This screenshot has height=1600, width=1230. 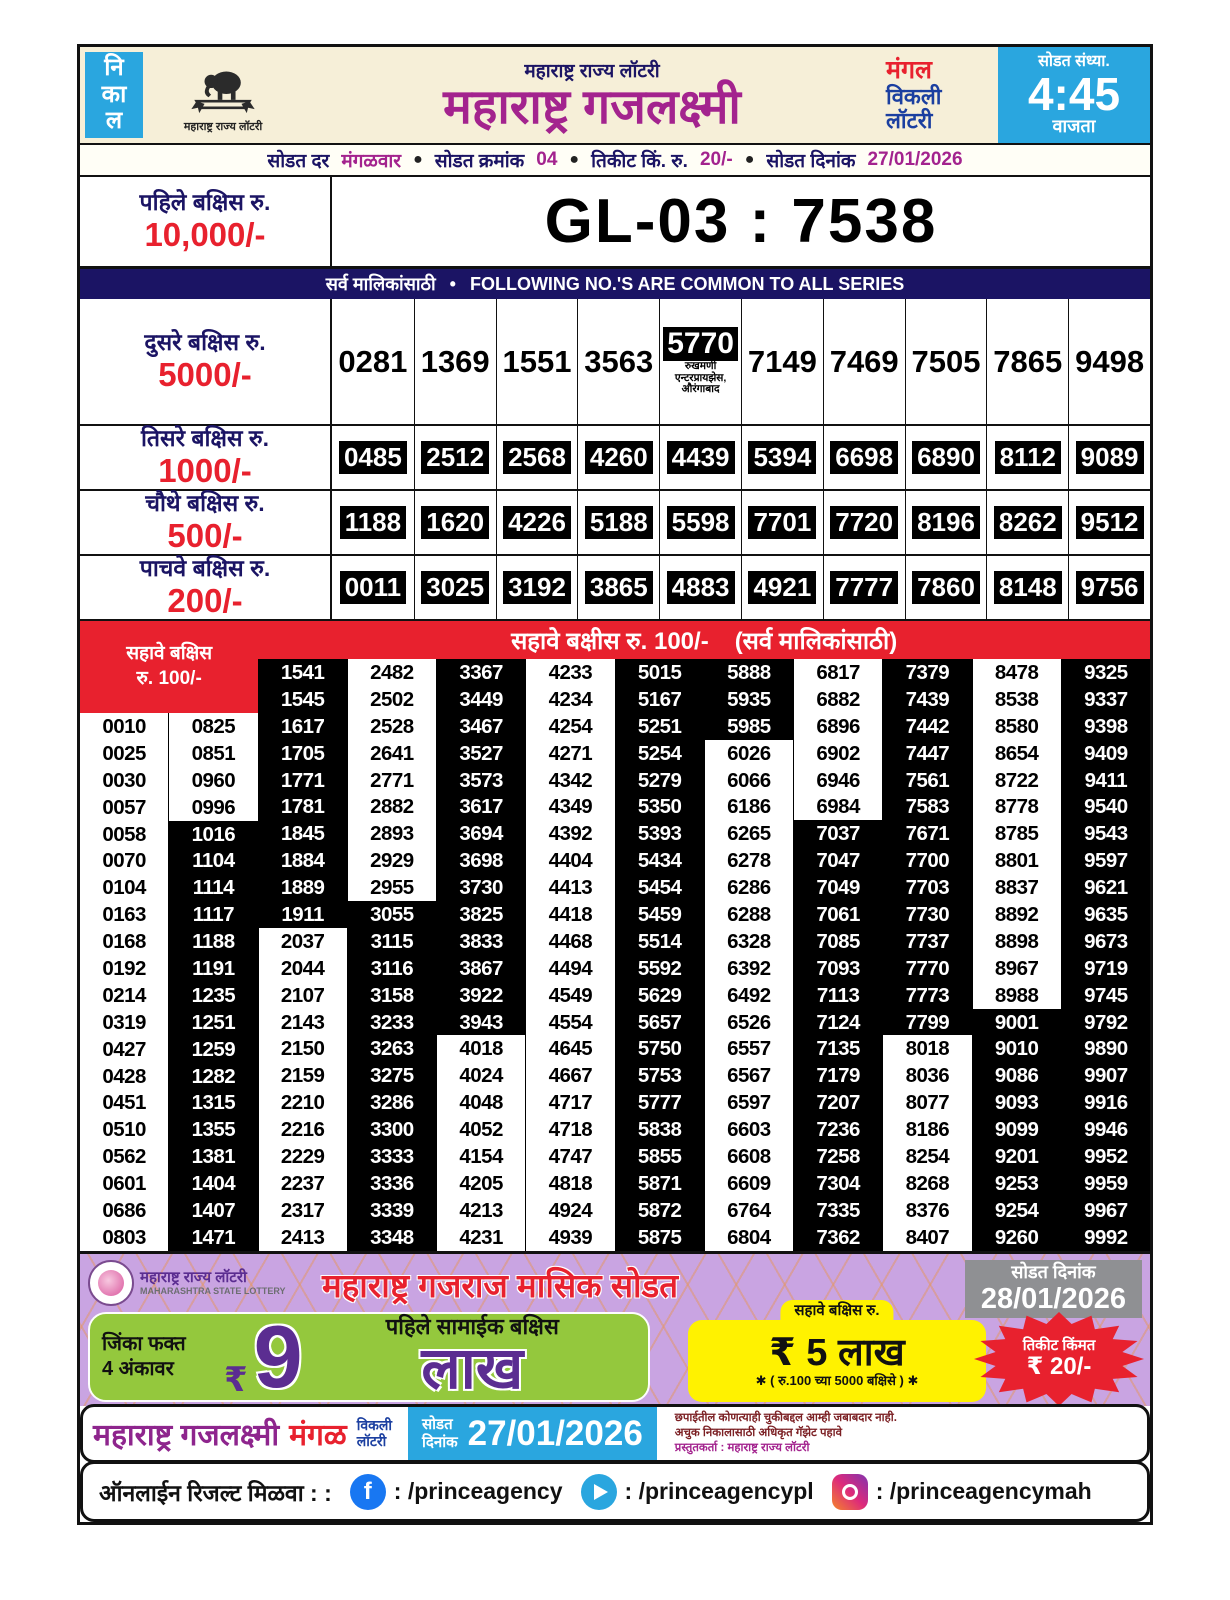 What do you see at coordinates (927, 672) in the screenshot?
I see `sixth-prize-number: 7379` at bounding box center [927, 672].